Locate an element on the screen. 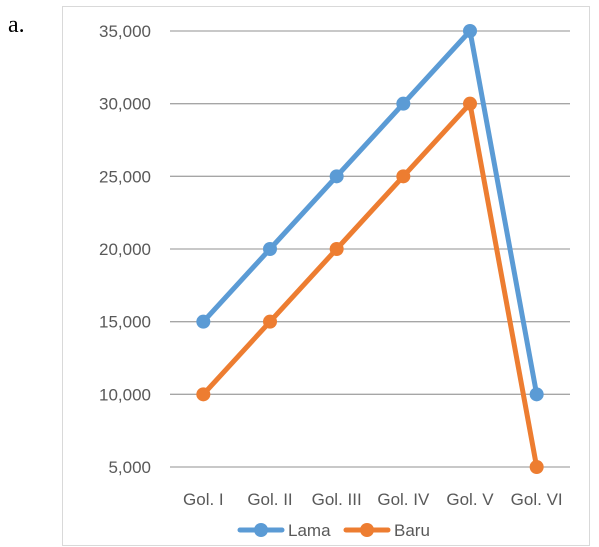  y-tick-label: 25,000 is located at coordinates (125, 176).